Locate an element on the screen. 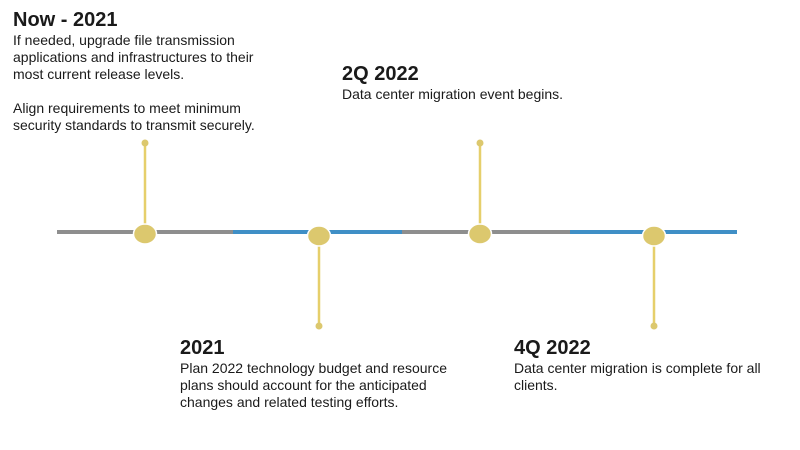  milestone-text: security standards to transmit securely. is located at coordinates (134, 125).